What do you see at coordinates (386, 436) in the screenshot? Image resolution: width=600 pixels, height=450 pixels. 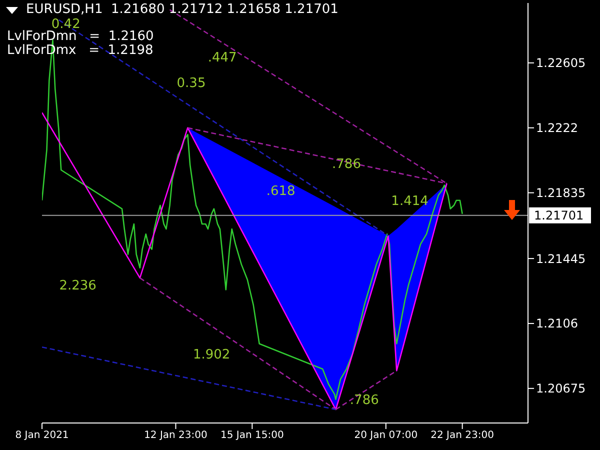 I see `x-tick-label: 20 Jan 07:00` at bounding box center [386, 436].